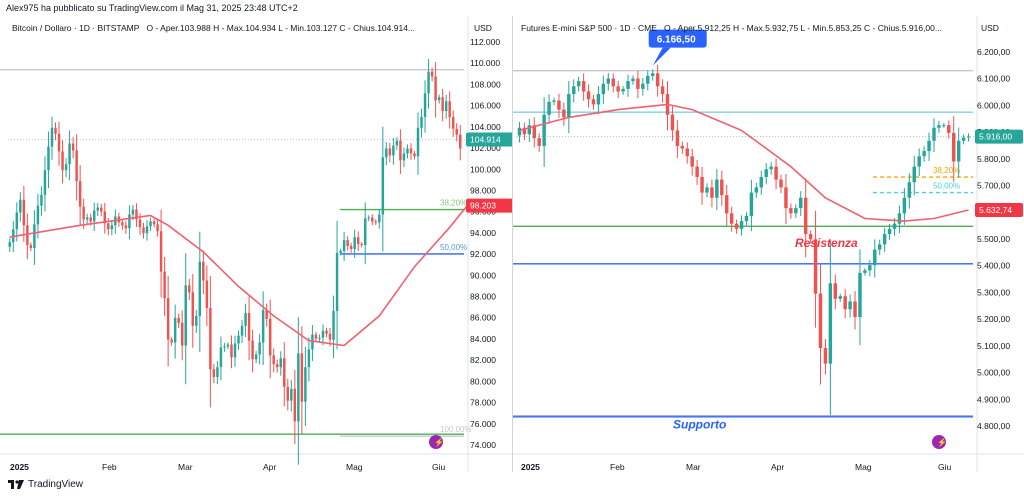  What do you see at coordinates (999, 210) in the screenshot?
I see `spx-ma-tag` at bounding box center [999, 210].